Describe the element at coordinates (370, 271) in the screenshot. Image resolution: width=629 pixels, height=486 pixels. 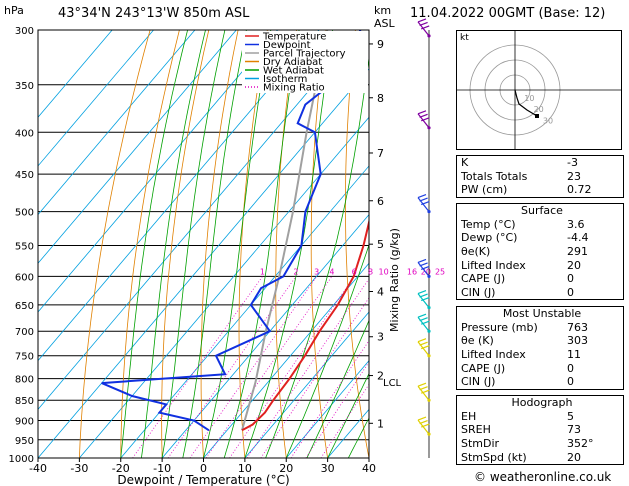
I see `mixing-ratio-label: 8` at that location.